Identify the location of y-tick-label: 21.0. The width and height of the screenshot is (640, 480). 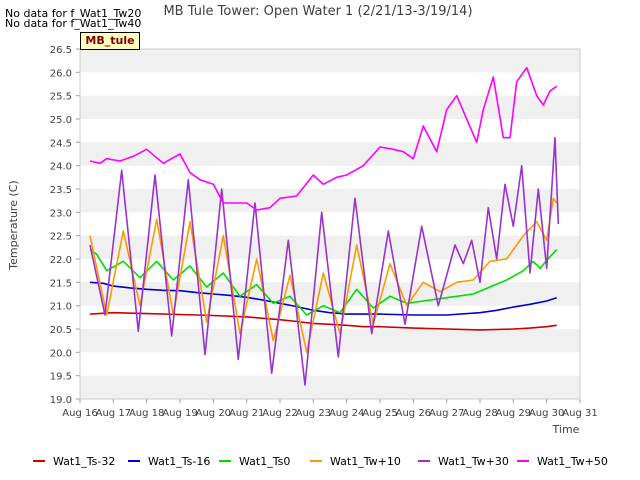
(61, 307).